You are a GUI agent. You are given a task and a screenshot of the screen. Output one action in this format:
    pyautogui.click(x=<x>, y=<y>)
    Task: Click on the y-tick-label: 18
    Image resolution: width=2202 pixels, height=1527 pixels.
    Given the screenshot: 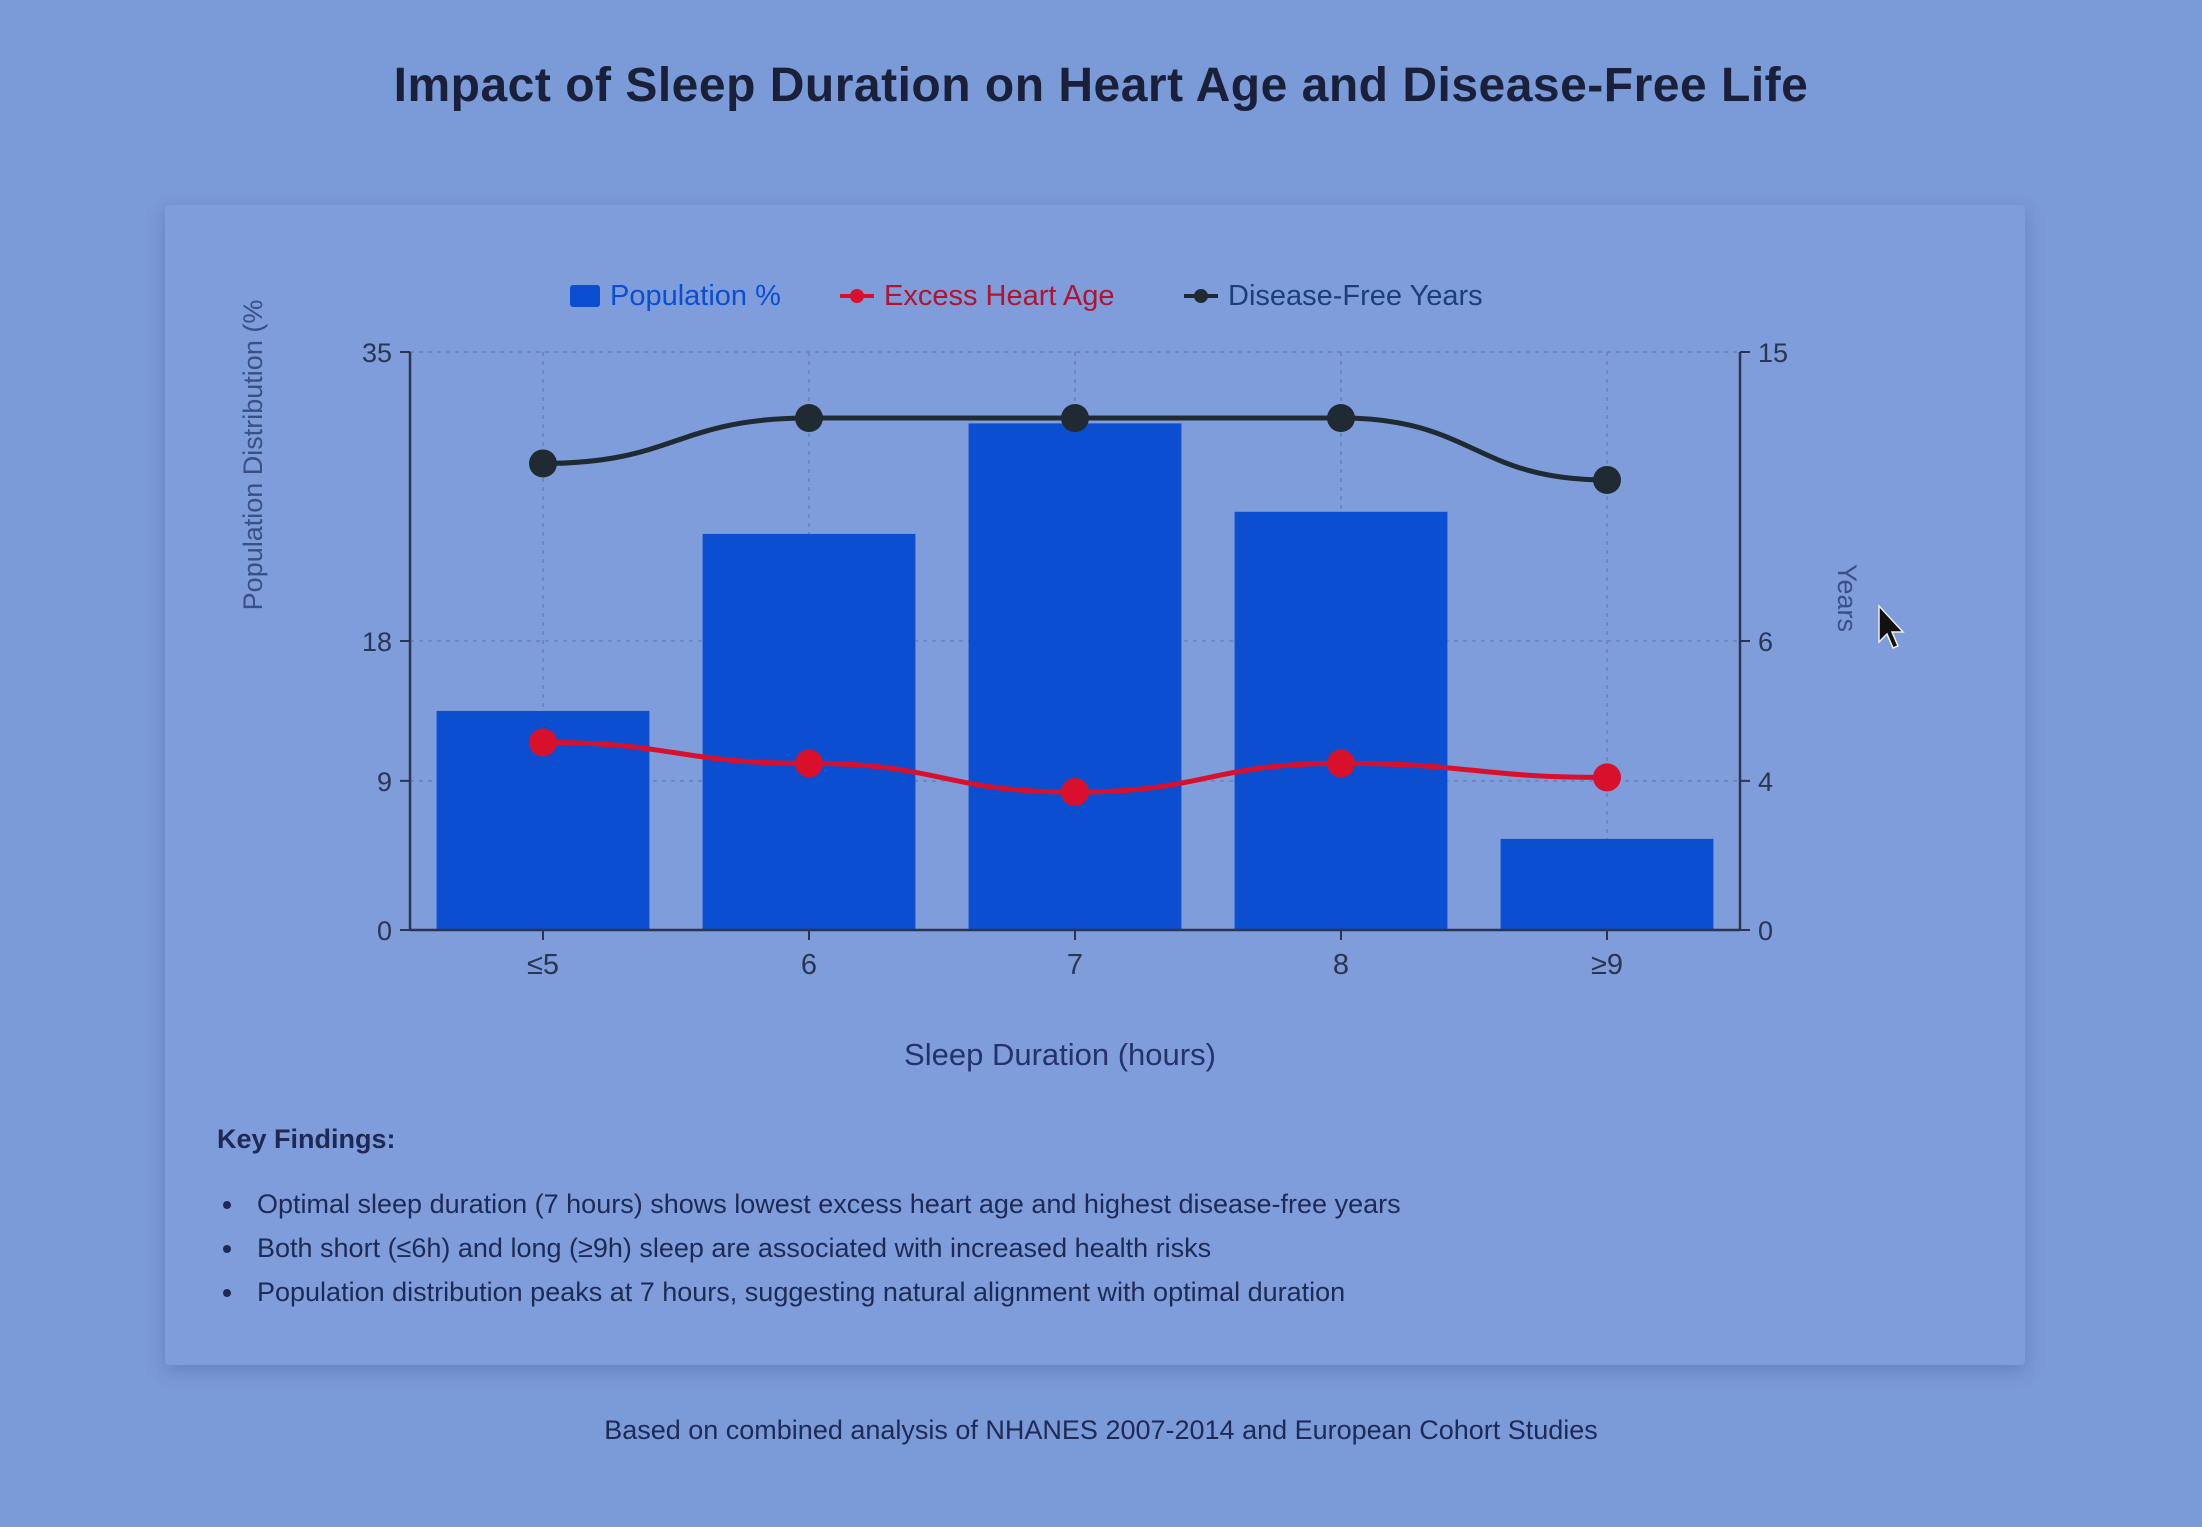 What is the action you would take?
    pyautogui.click(x=377, y=642)
    